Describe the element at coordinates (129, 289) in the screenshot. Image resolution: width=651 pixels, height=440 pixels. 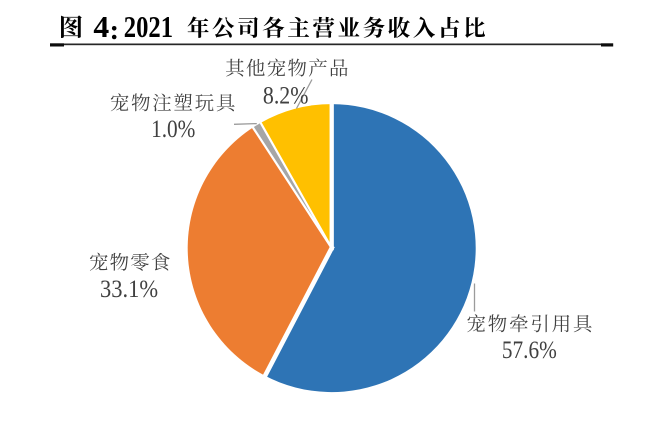
I see `svg-text: 33.1%` at that location.